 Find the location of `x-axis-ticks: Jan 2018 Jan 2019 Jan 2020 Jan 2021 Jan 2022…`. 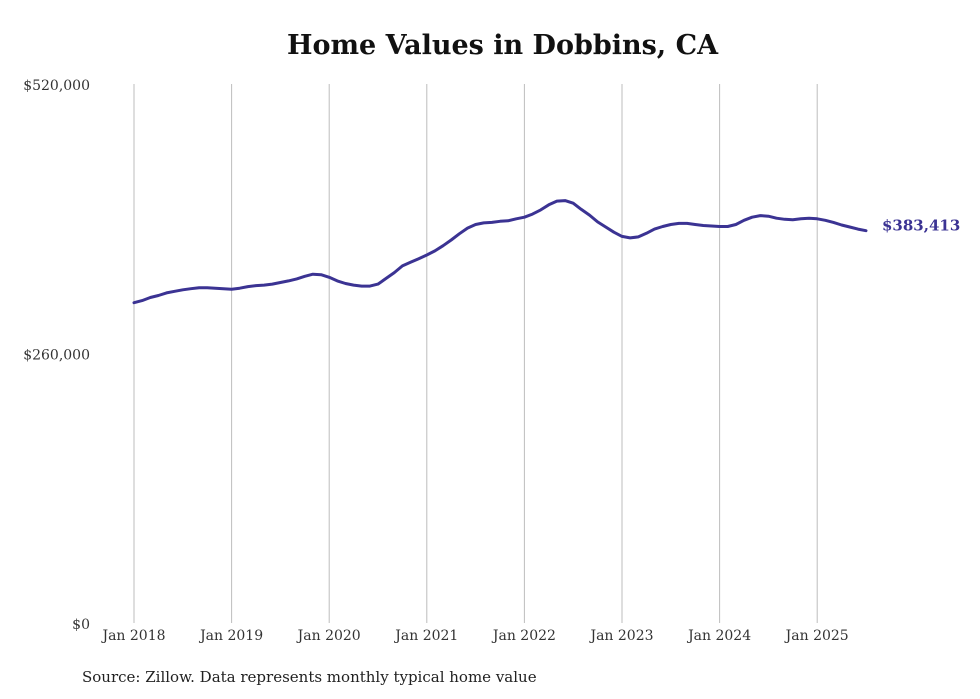

x-axis-ticks: Jan 2018 Jan 2019 Jan 2020 Jan 2021 Jan 2022… is located at coordinates (474, 636).